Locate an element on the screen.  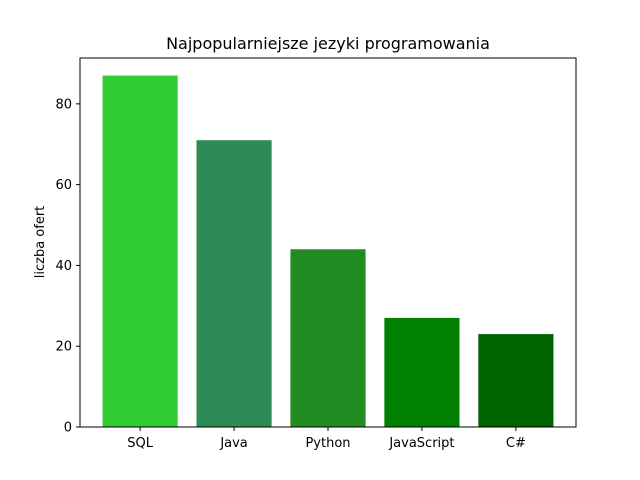
bar-python is located at coordinates (328, 338).